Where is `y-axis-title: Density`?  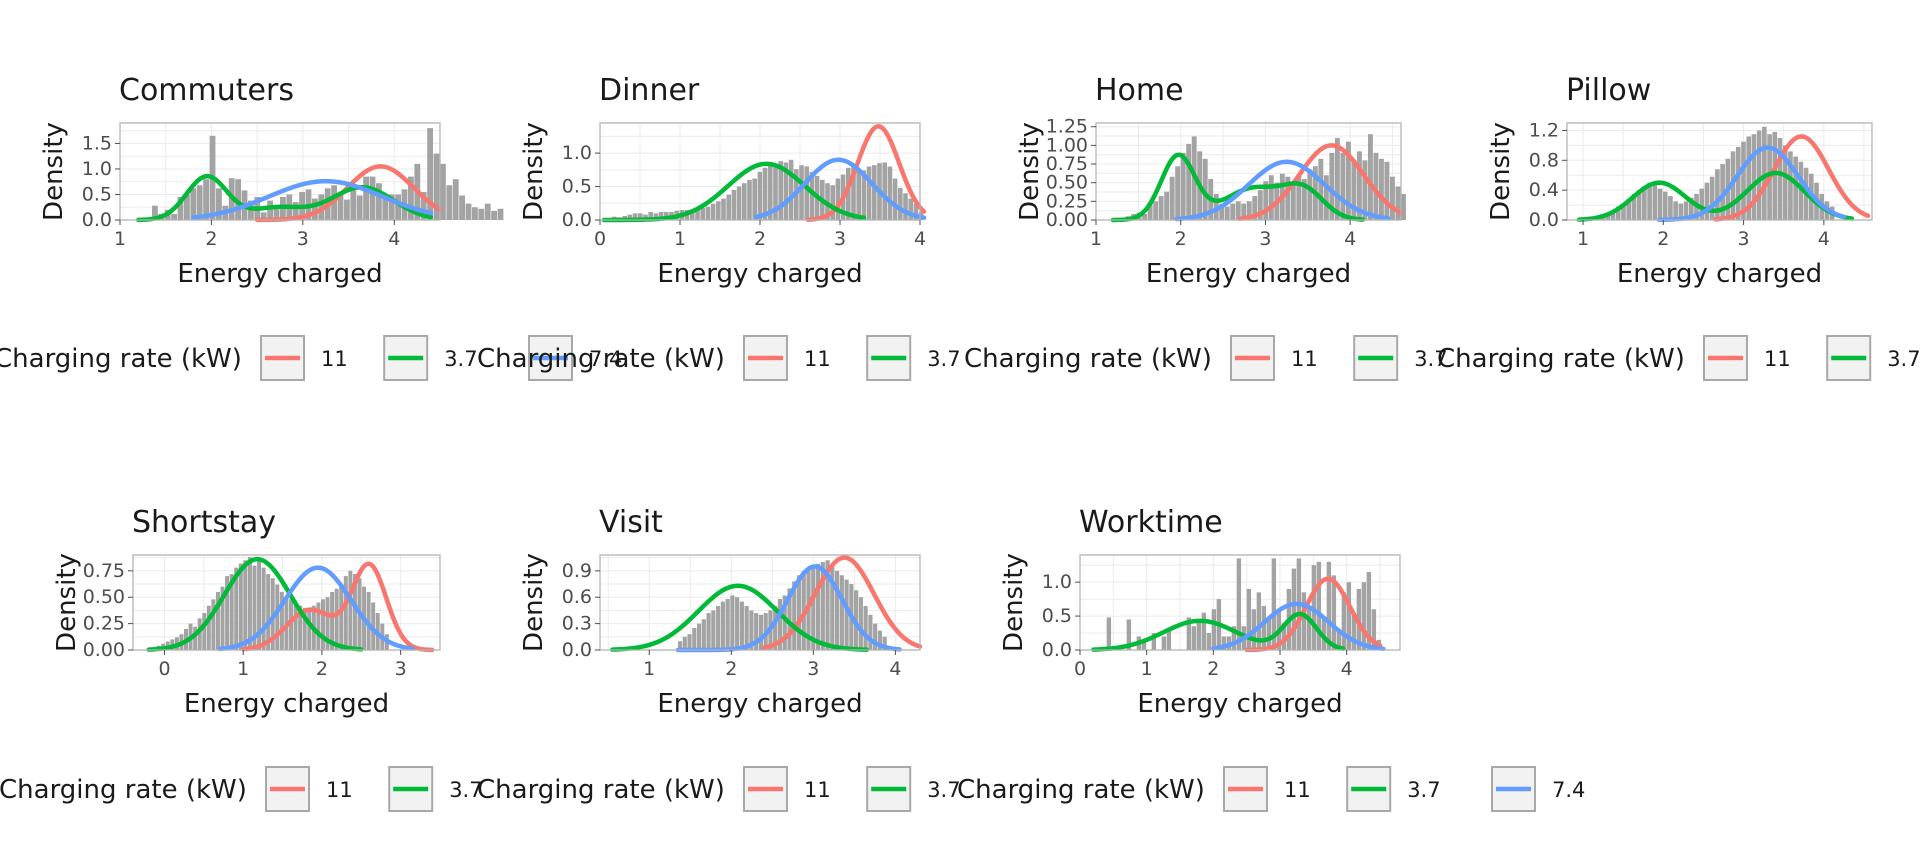
y-axis-title: Density is located at coordinates (1014, 602).